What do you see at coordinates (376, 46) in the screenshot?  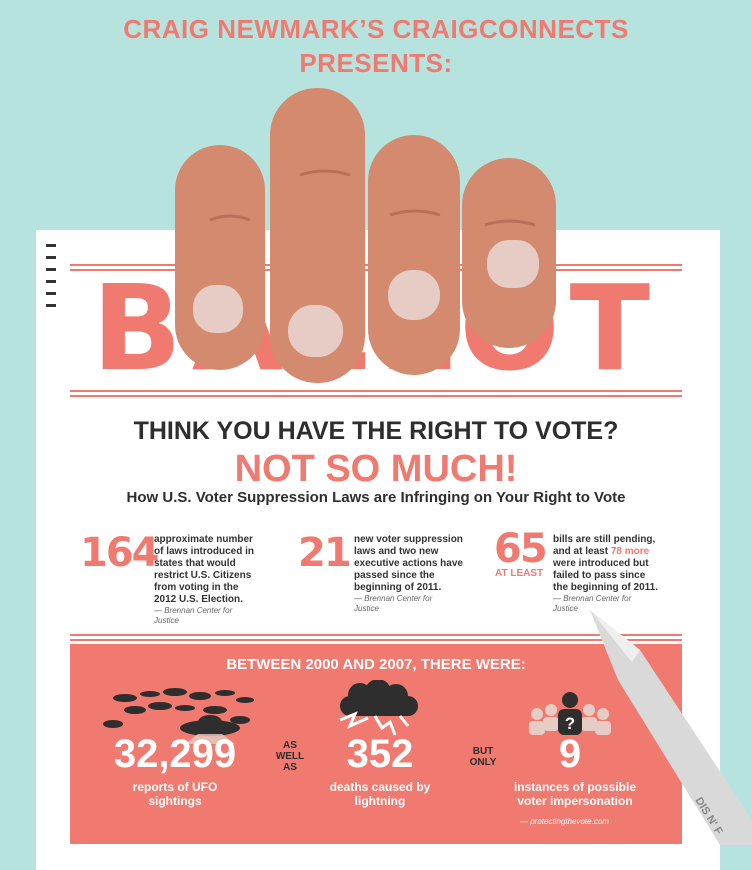 I see `header-title: CRAIG NEWMARK’S CRAIGCONNECTS PRESENTS:` at bounding box center [376, 46].